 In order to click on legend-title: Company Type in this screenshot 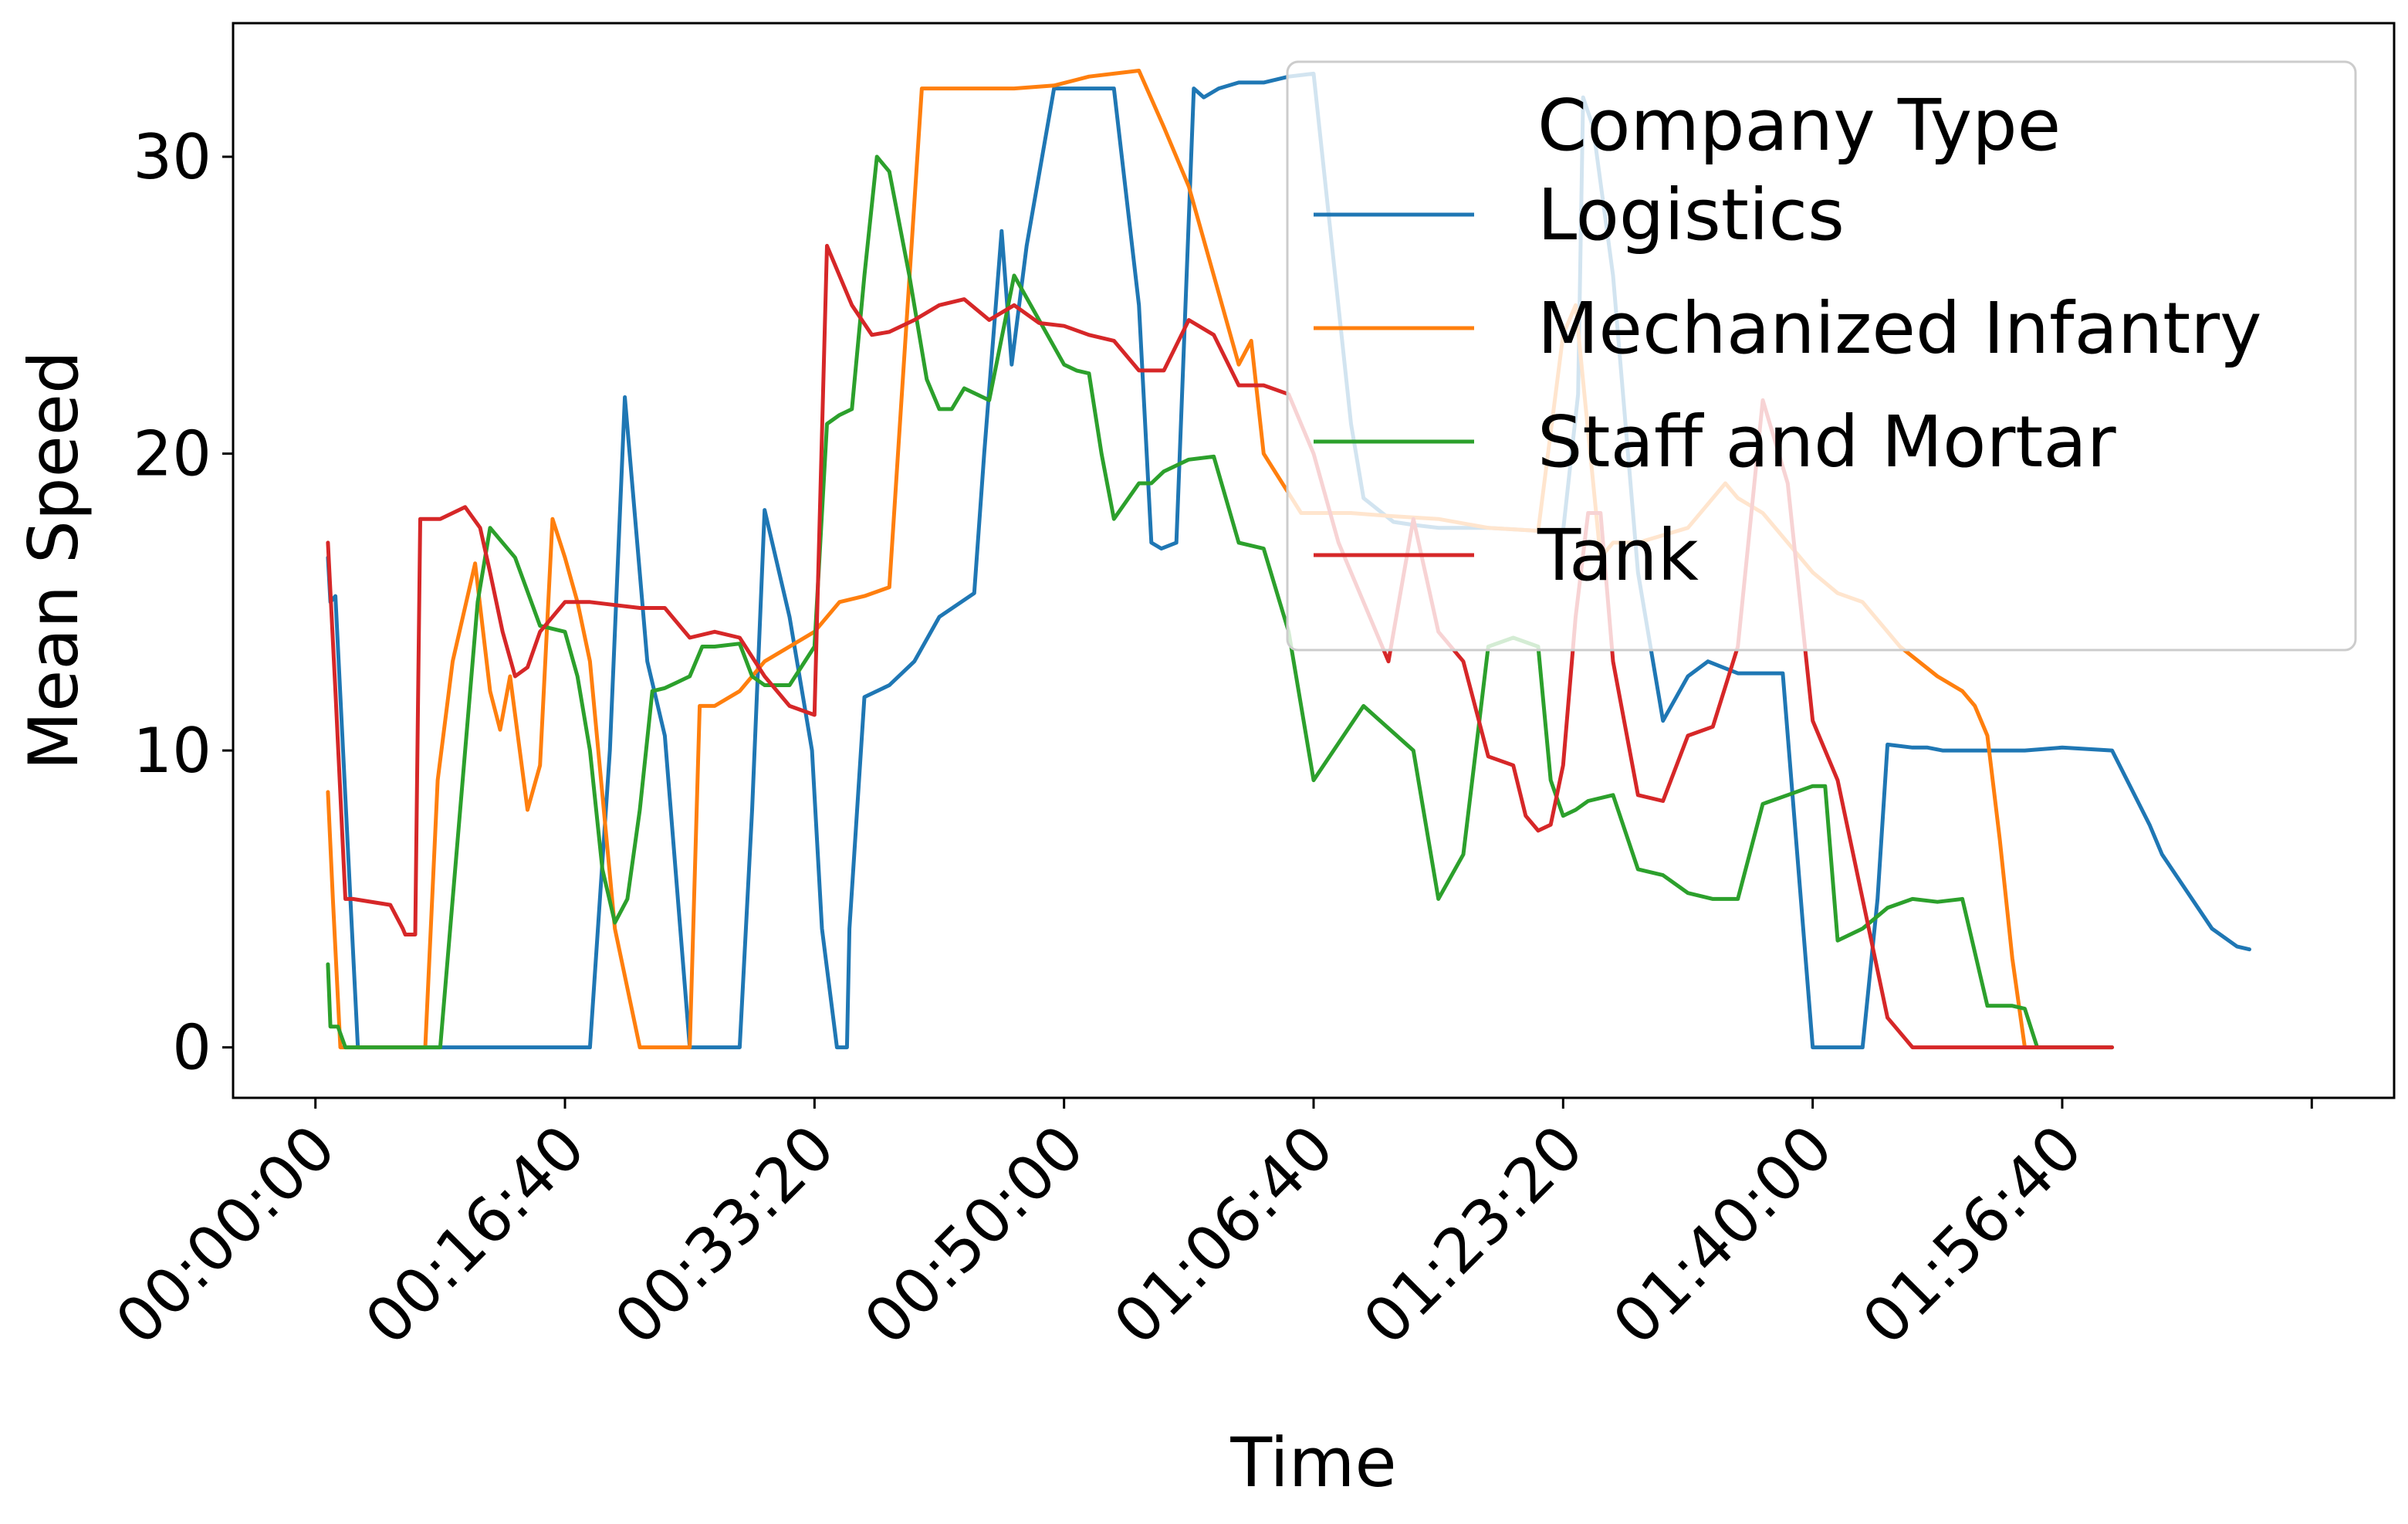, I will do `click(1799, 125)`.